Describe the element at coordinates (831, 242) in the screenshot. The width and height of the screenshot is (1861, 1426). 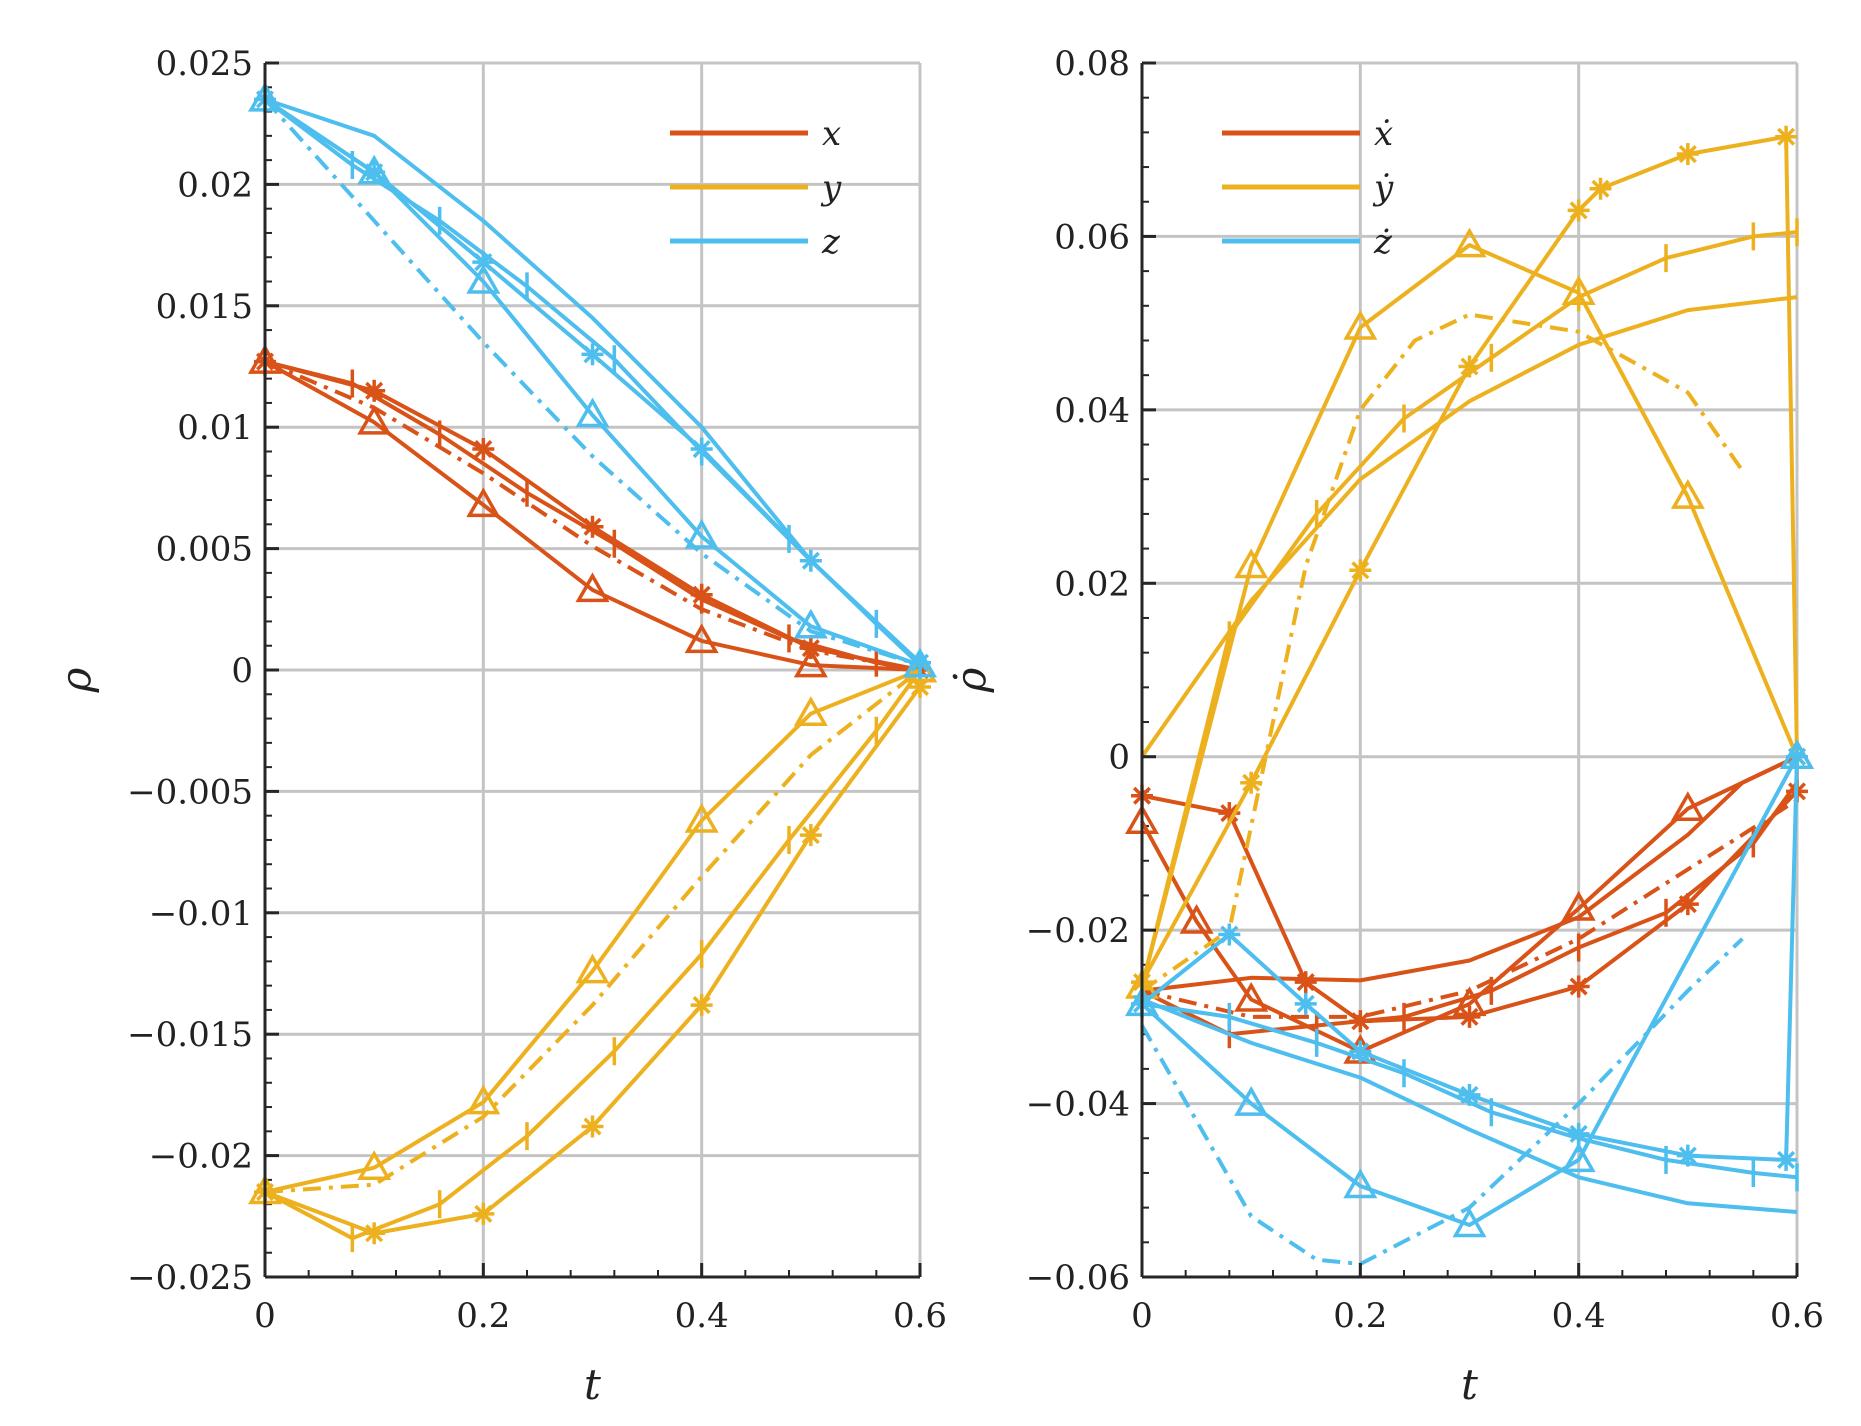
I see `legend-label: z` at that location.